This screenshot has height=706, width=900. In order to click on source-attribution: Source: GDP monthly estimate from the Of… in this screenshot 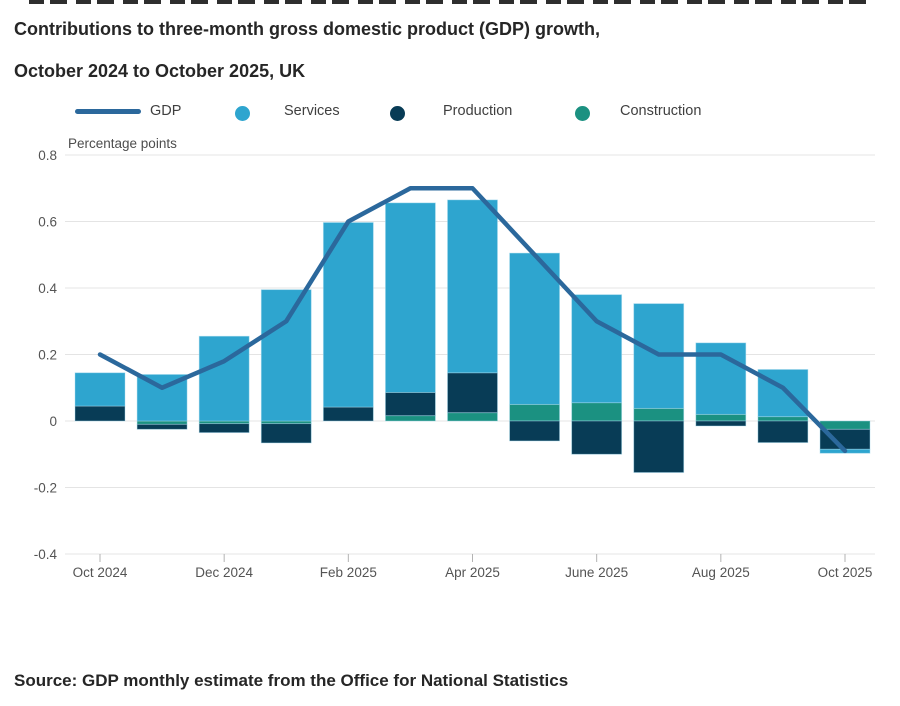, I will do `click(291, 680)`.